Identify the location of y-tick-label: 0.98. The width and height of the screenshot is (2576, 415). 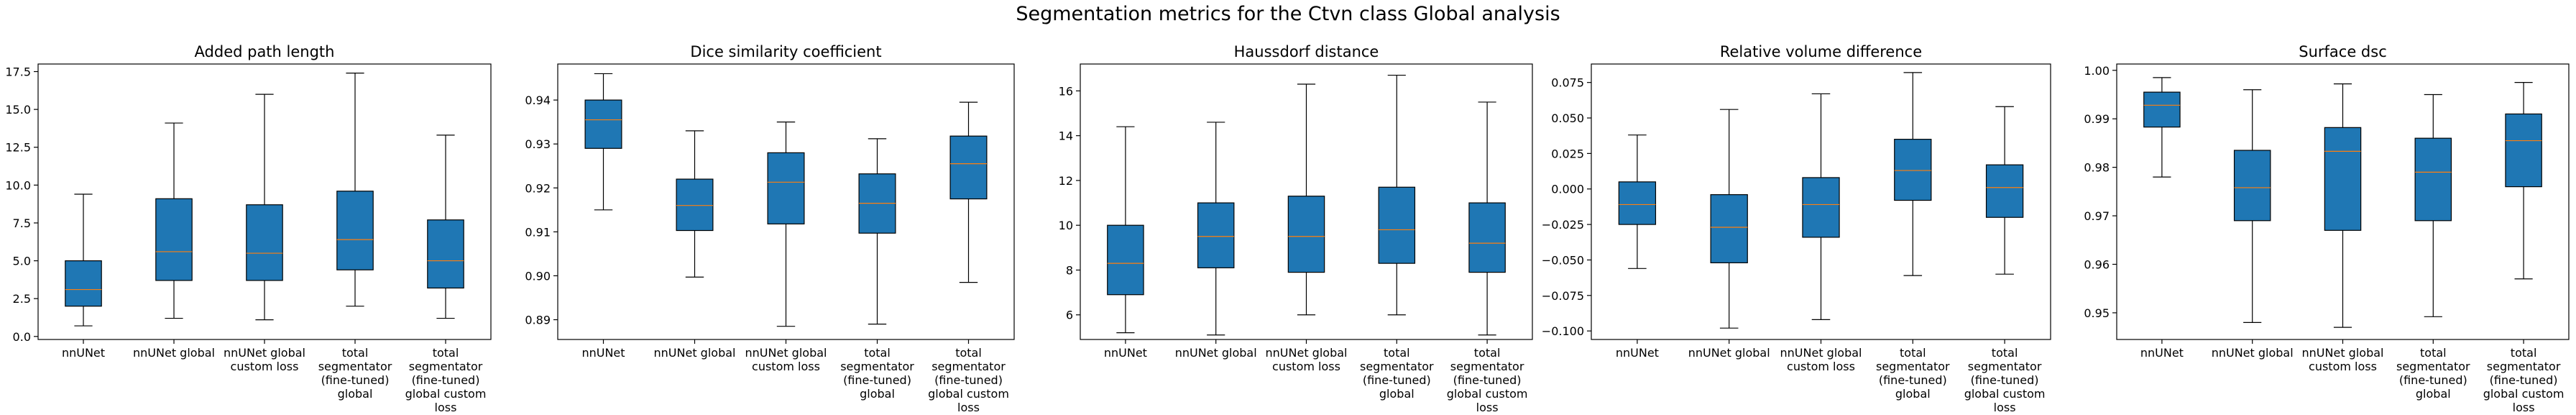
(2097, 168).